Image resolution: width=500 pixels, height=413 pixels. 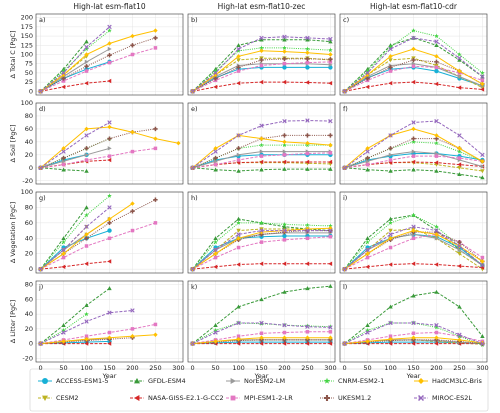 What do you see at coordinates (345, 287) in the screenshot?
I see `panel-label: l)` at bounding box center [345, 287].